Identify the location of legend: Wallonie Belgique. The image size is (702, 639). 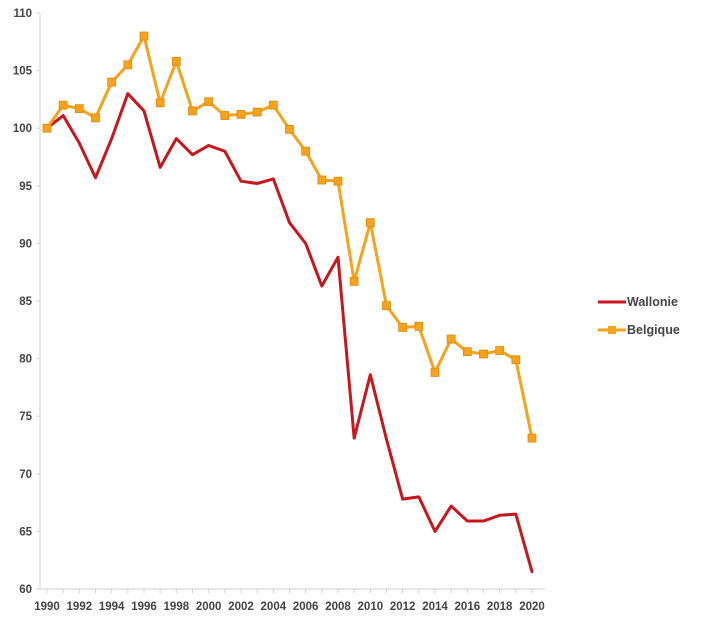
(639, 316).